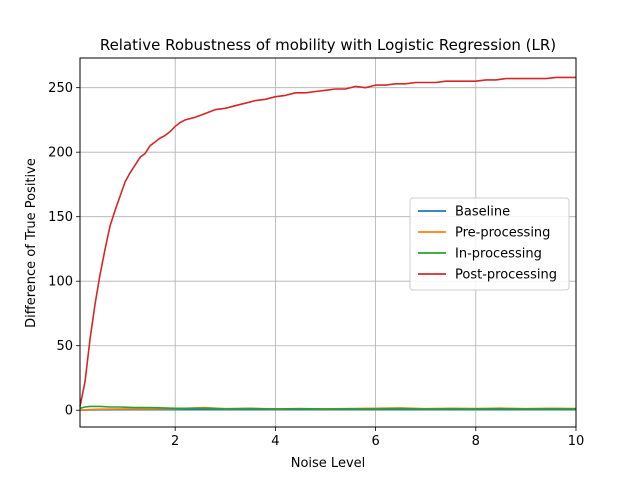  I want to click on legend-label-in-processing: In-processing, so click(498, 254).